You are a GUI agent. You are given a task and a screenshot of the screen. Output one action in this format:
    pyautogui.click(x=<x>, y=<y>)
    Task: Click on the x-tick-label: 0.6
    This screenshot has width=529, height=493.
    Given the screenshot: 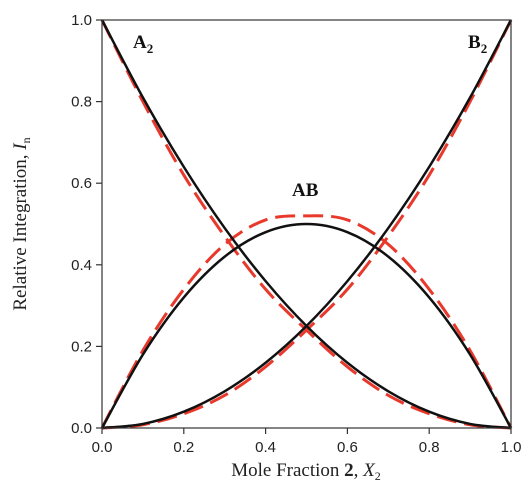 What is the action you would take?
    pyautogui.click(x=347, y=447)
    